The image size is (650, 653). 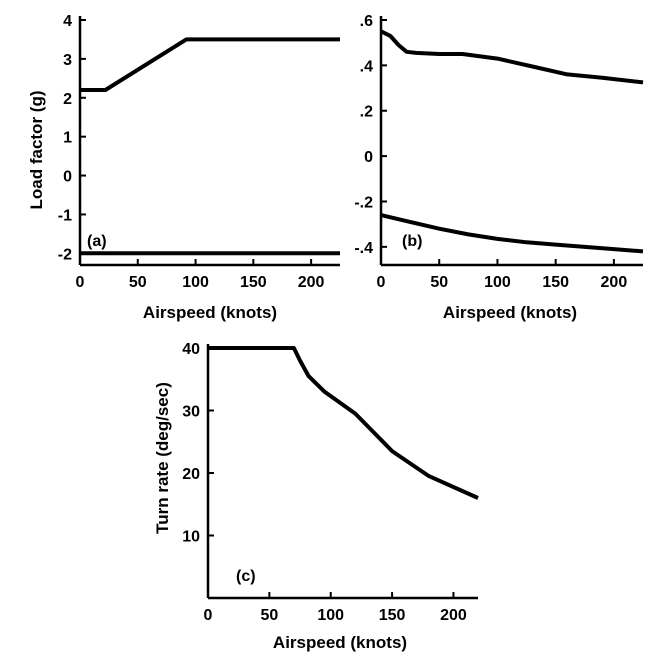 What do you see at coordinates (191, 474) in the screenshot?
I see `panel-c-y-tick-label: 20` at bounding box center [191, 474].